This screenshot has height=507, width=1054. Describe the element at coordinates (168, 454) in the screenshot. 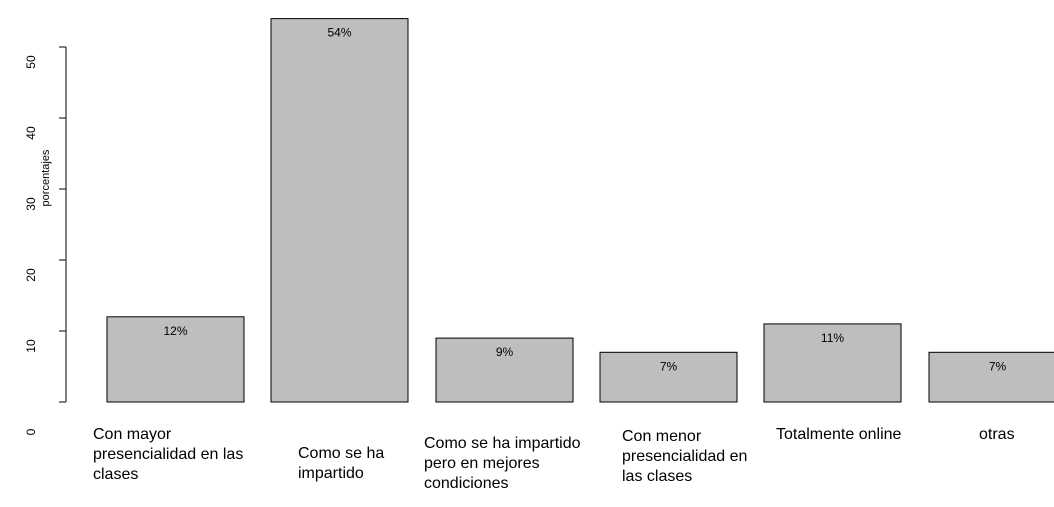

I see `x-tick-label: Con mayor presencialidad en las clases` at that location.